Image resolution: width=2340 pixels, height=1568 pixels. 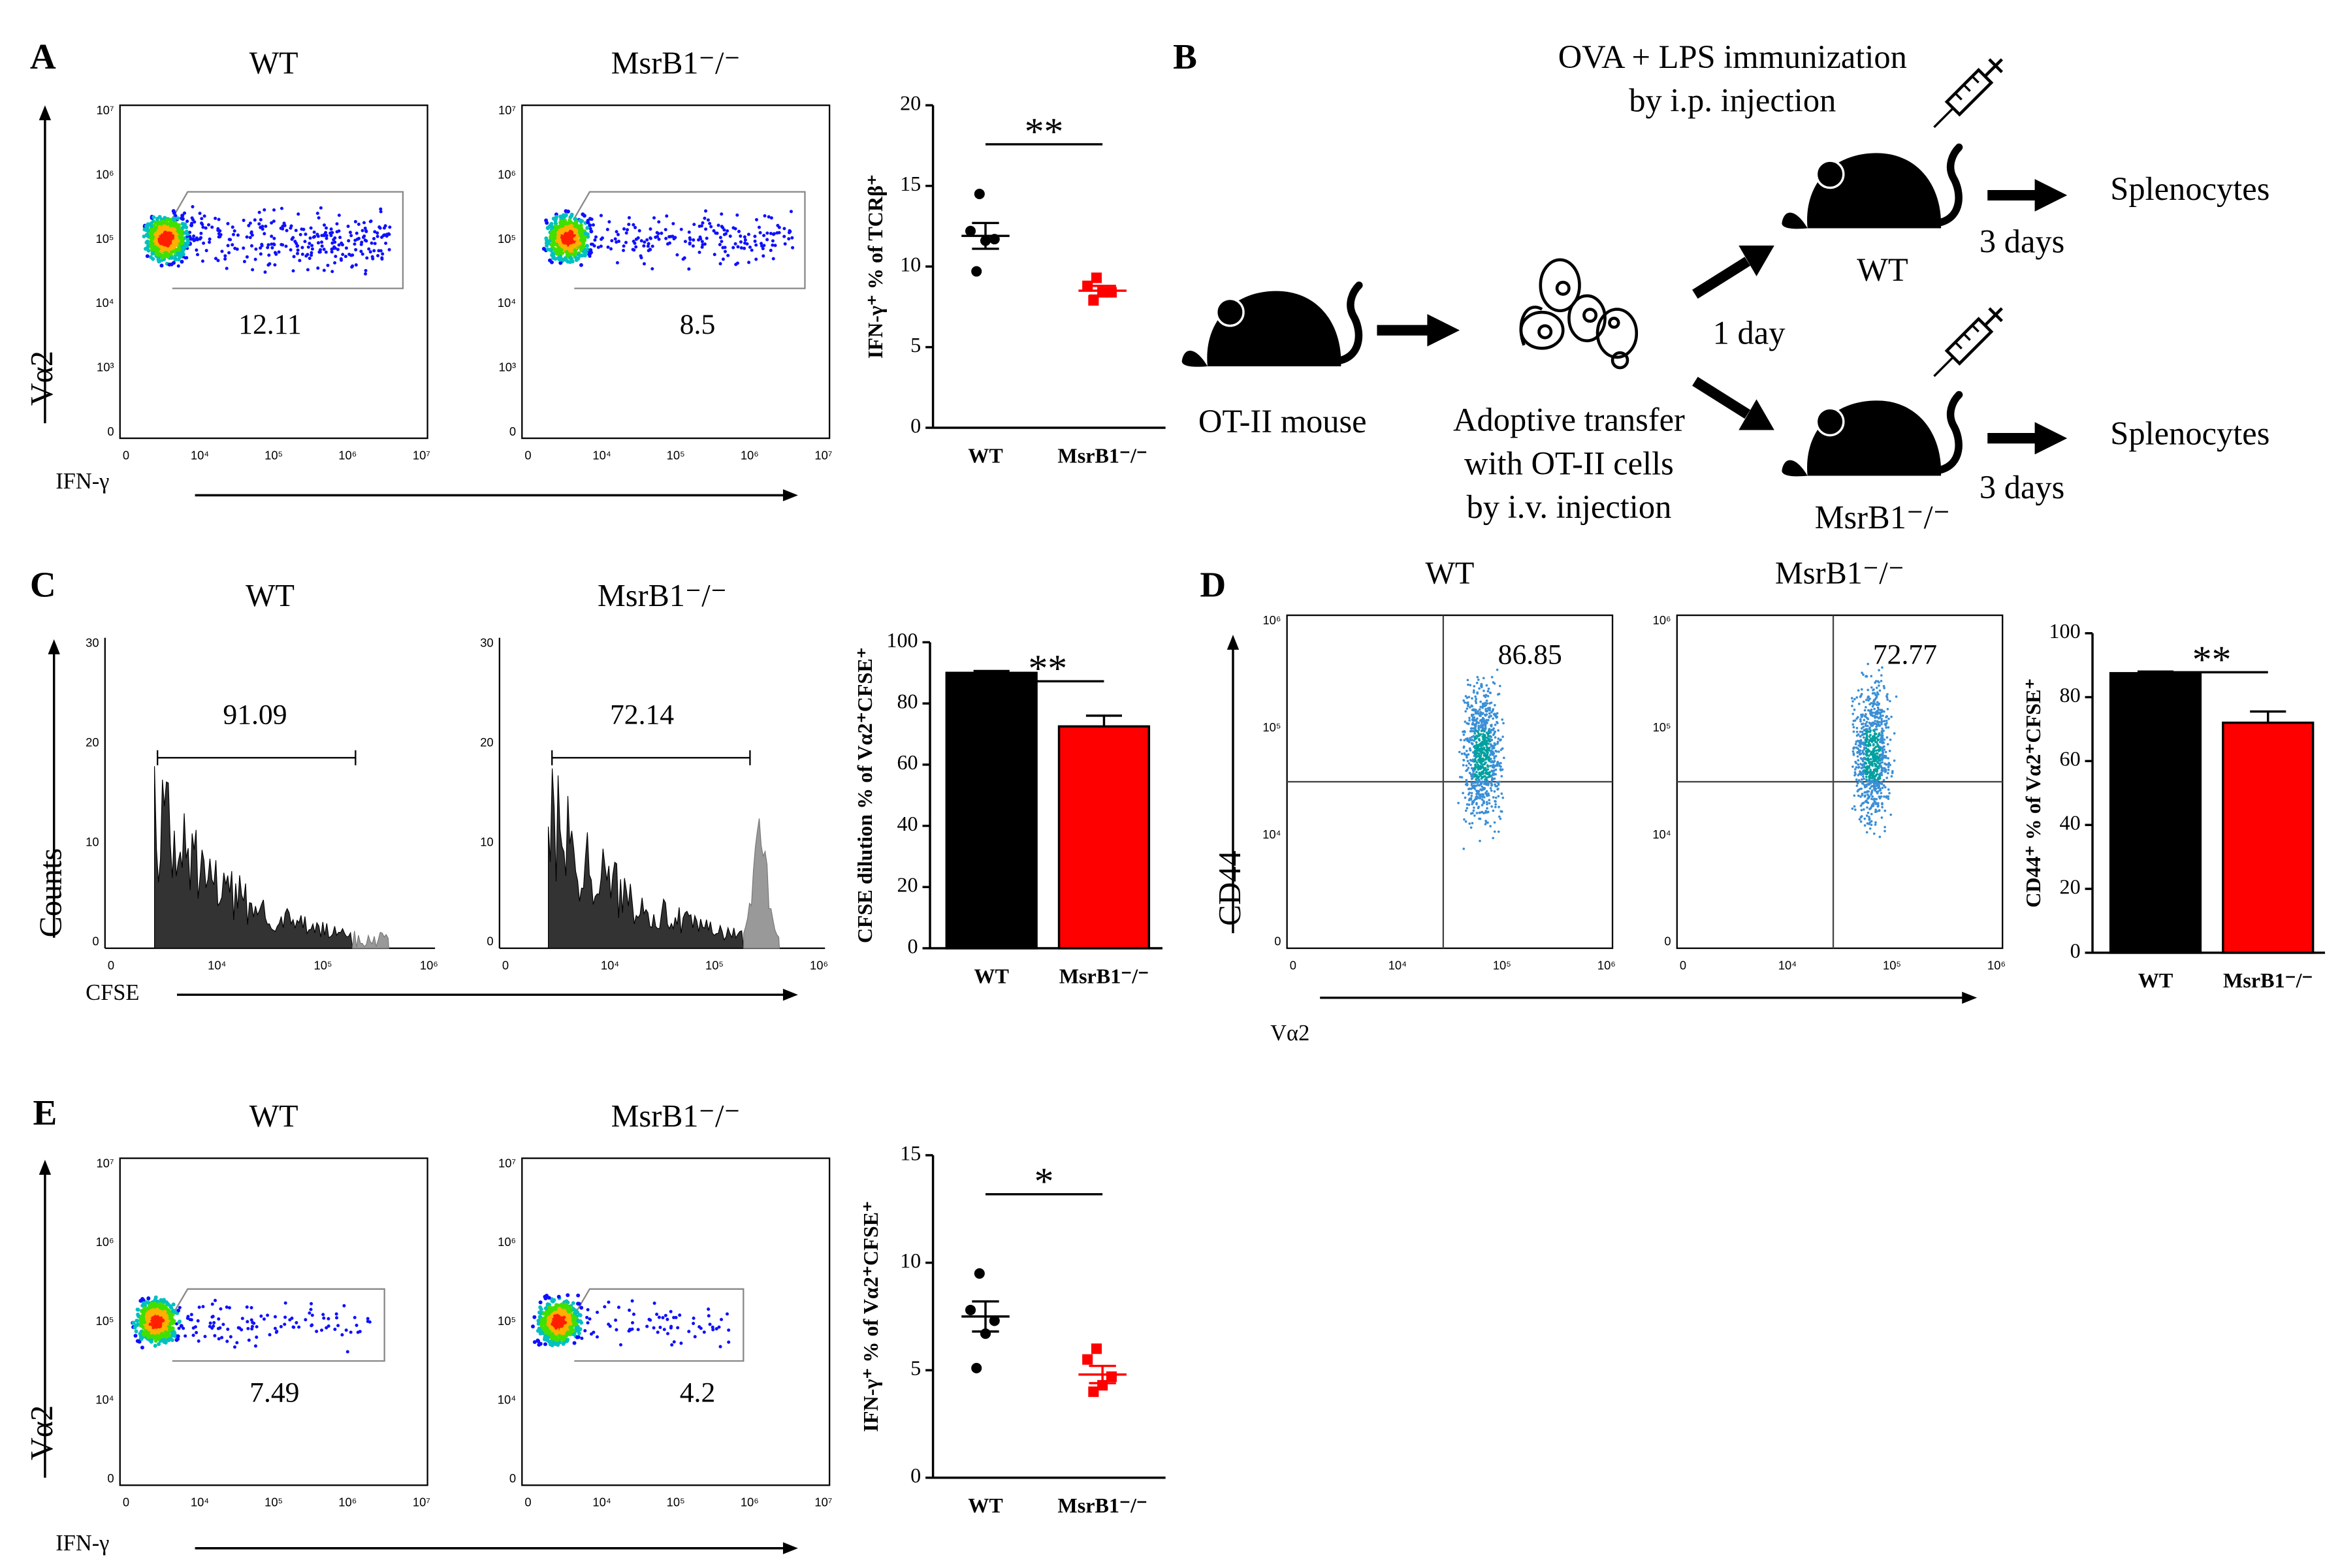 I want to click on y-tick-label: 10⁴, so click(x=1271, y=834).